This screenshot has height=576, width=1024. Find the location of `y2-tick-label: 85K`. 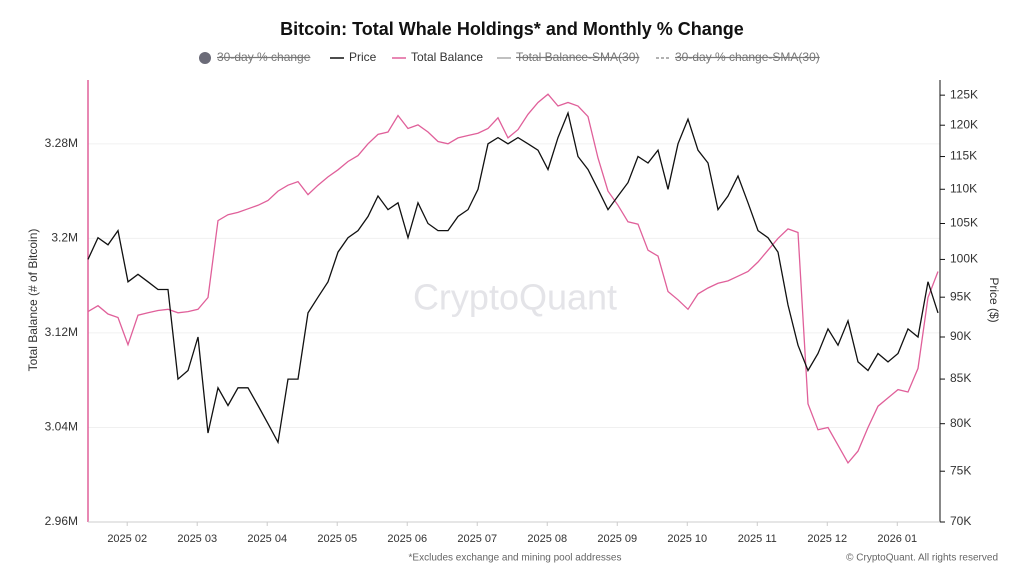

y2-tick-label: 85K is located at coordinates (960, 378).